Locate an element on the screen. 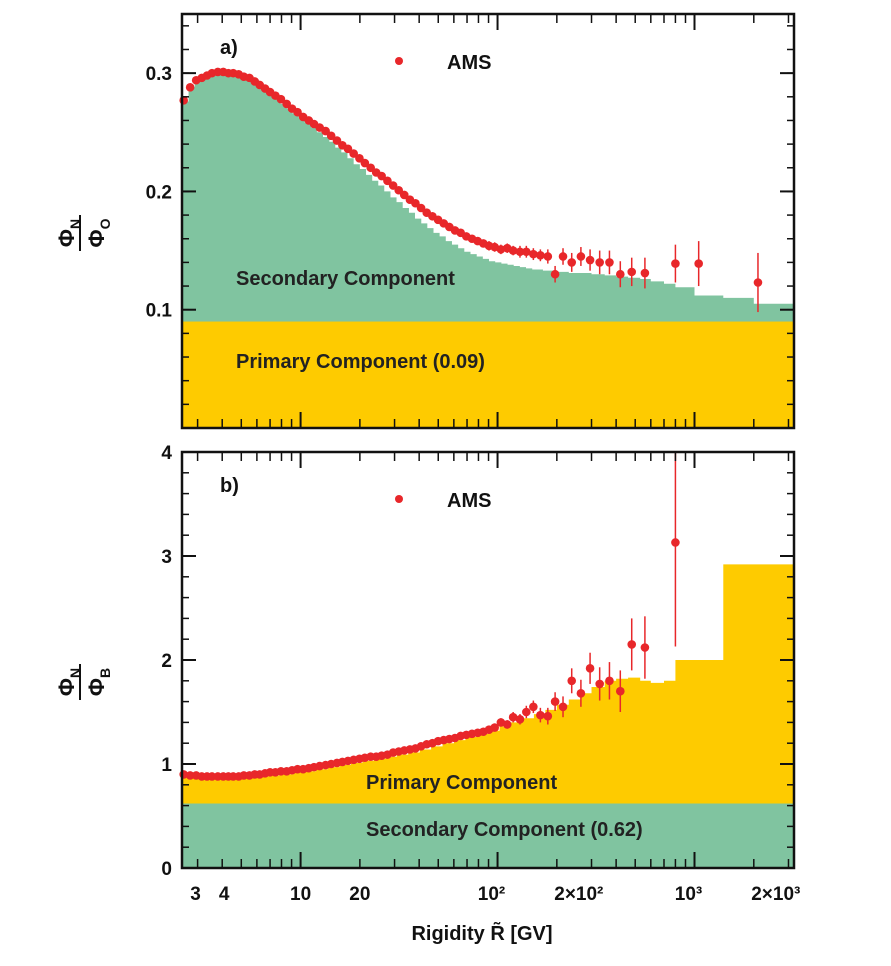 The width and height of the screenshot is (891, 966). panel-b-secondary-label: Secondary Component (0.62) is located at coordinates (504, 830).